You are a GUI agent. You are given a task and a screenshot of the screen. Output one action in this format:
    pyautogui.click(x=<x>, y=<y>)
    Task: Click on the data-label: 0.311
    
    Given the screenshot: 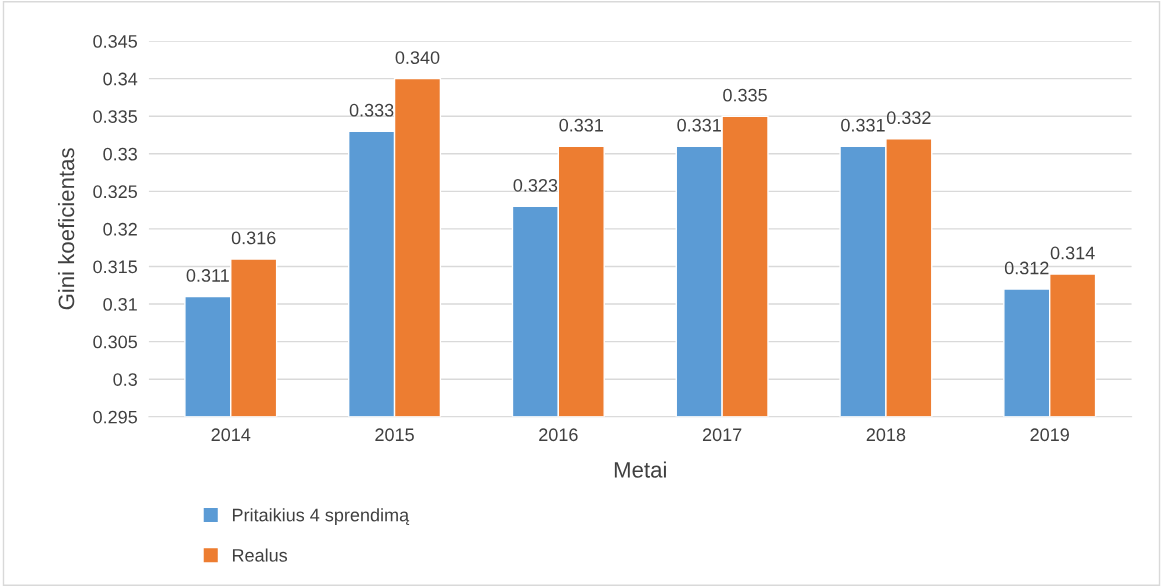 What is the action you would take?
    pyautogui.click(x=207, y=275)
    